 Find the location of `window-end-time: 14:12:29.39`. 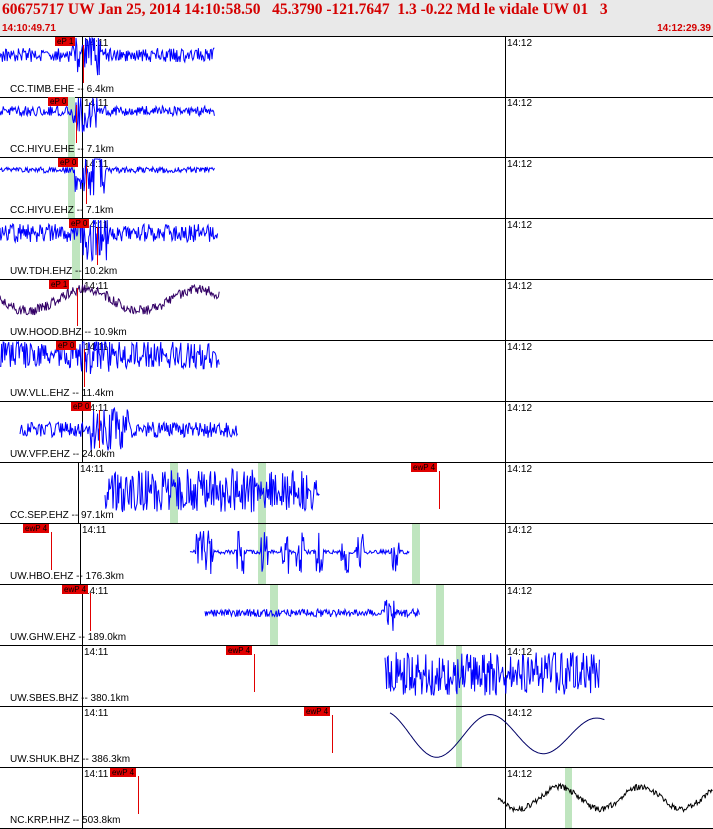

window-end-time: 14:12:29.39 is located at coordinates (684, 28).